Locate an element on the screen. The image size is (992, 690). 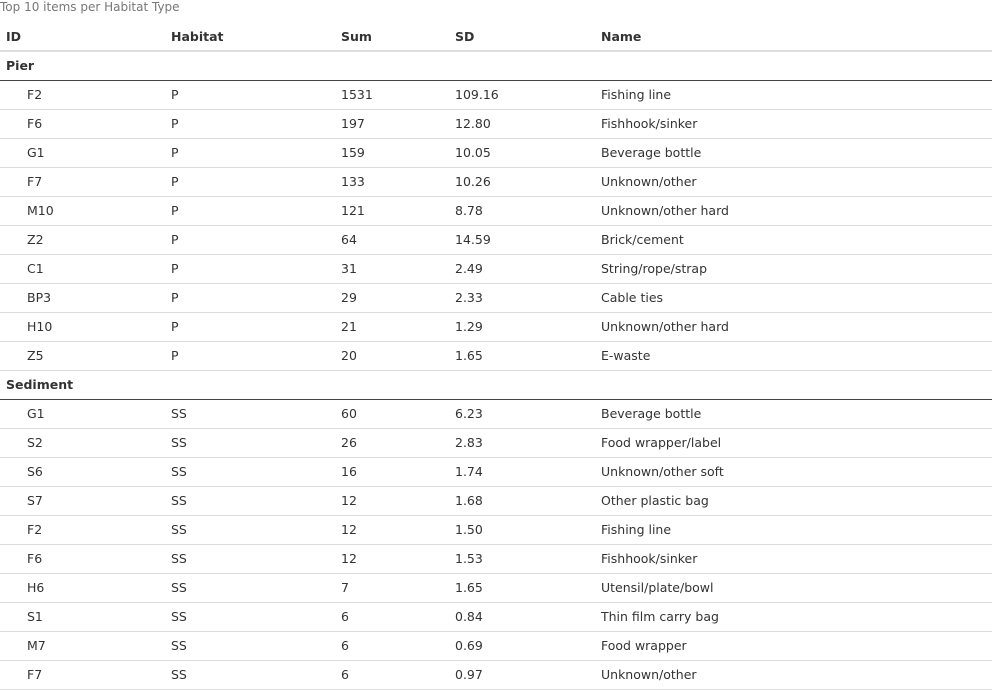
table-row: F2 P 1531 109.16 Fishing line is located at coordinates (496, 95).